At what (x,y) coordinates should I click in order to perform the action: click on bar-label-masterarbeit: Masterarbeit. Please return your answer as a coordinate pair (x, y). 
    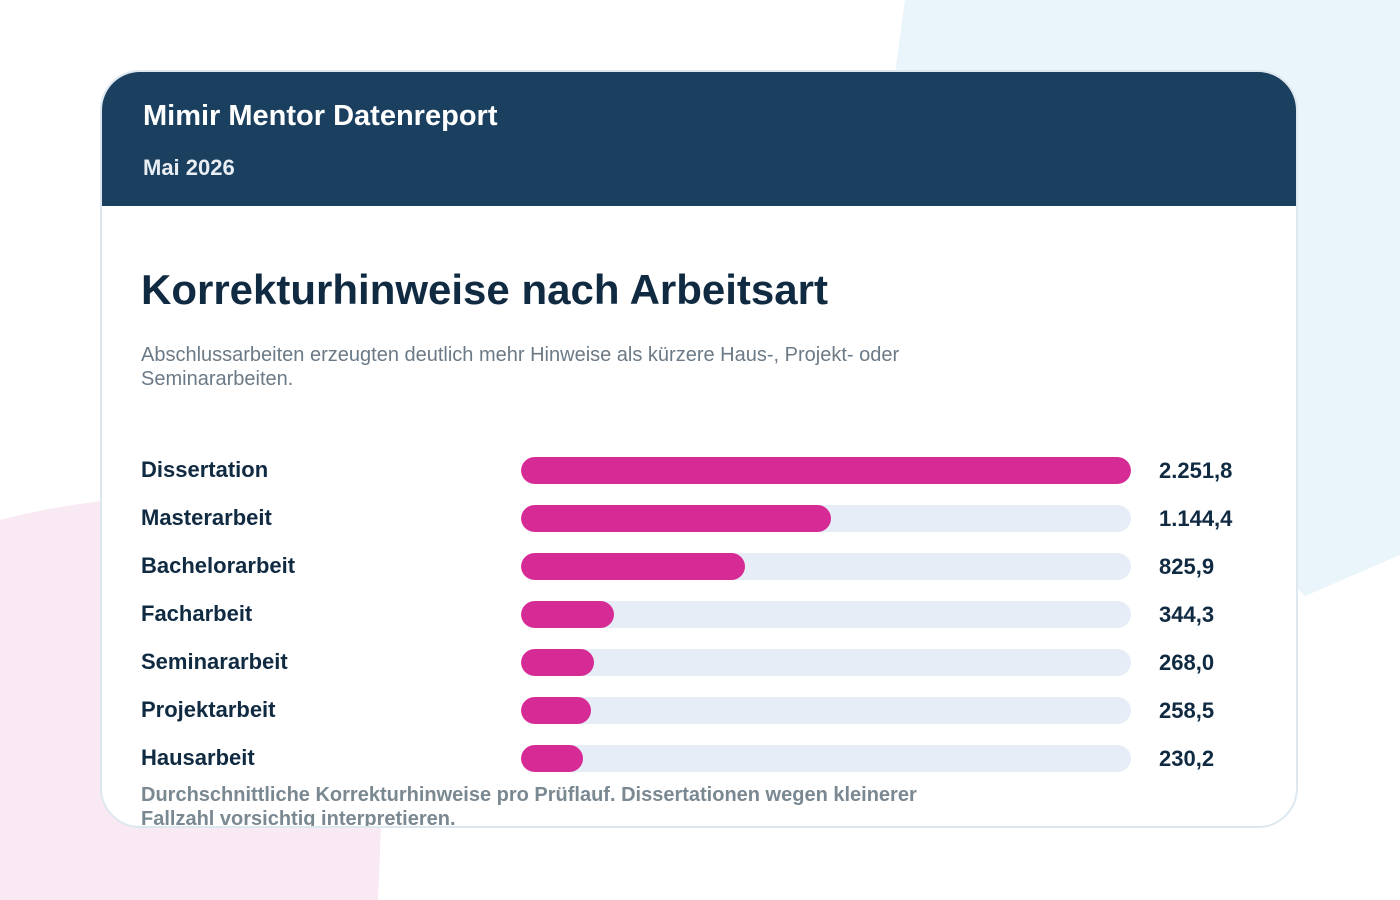
    Looking at the image, I should click on (206, 517).